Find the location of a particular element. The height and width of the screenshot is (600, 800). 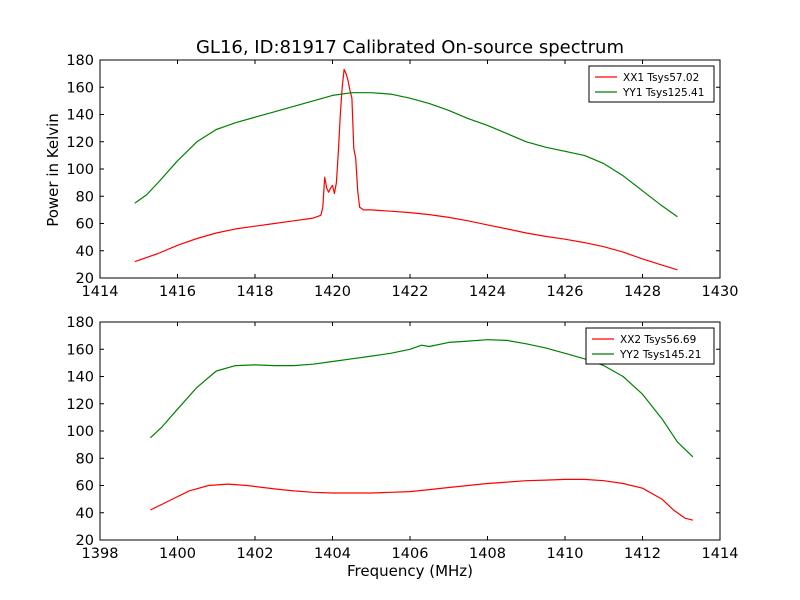

x-tick-label: 1418 is located at coordinates (255, 292).